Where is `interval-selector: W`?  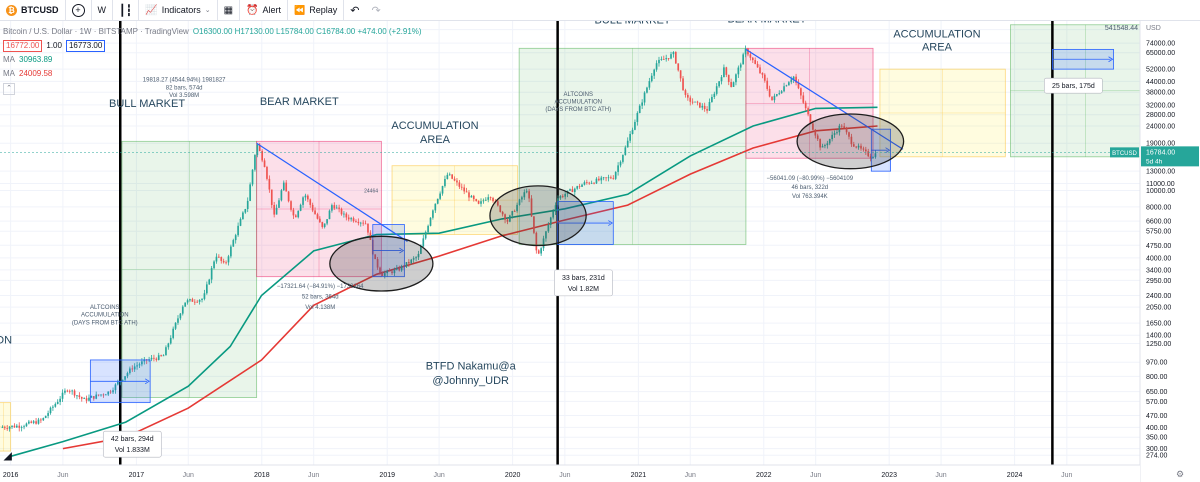 interval-selector: W is located at coordinates (102, 10).